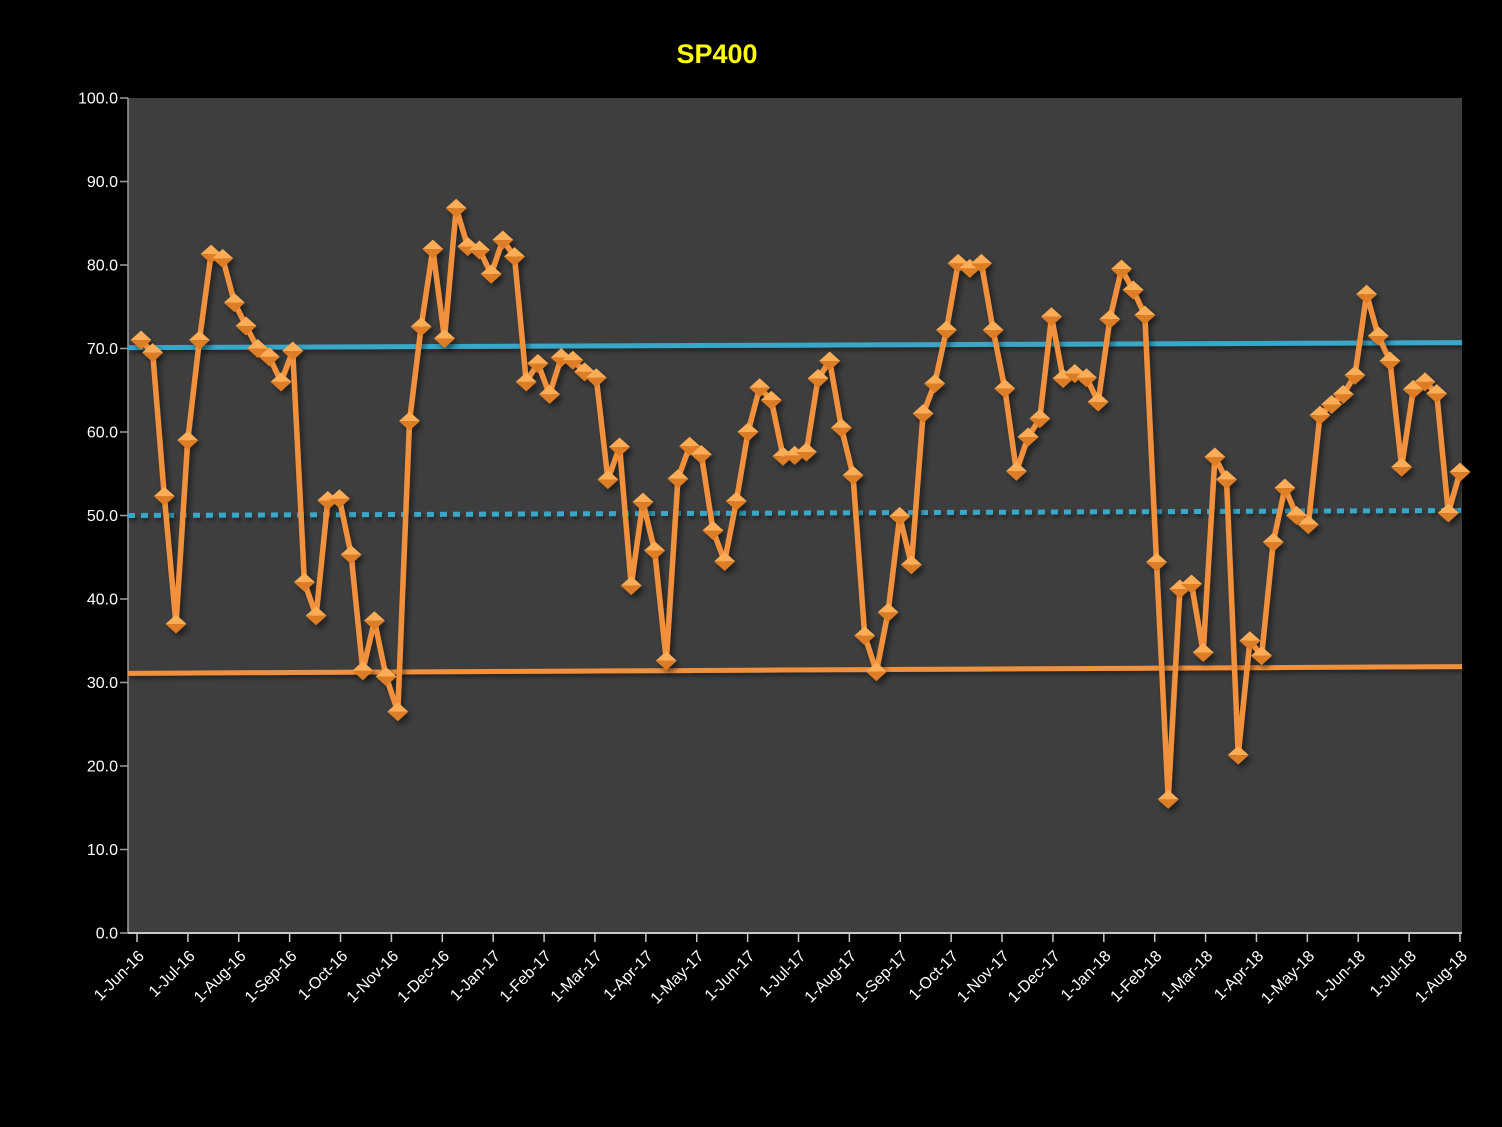 The height and width of the screenshot is (1127, 1502). Describe the element at coordinates (1034, 977) in the screenshot. I see `x-axis-label: 1-Dec-17` at that location.